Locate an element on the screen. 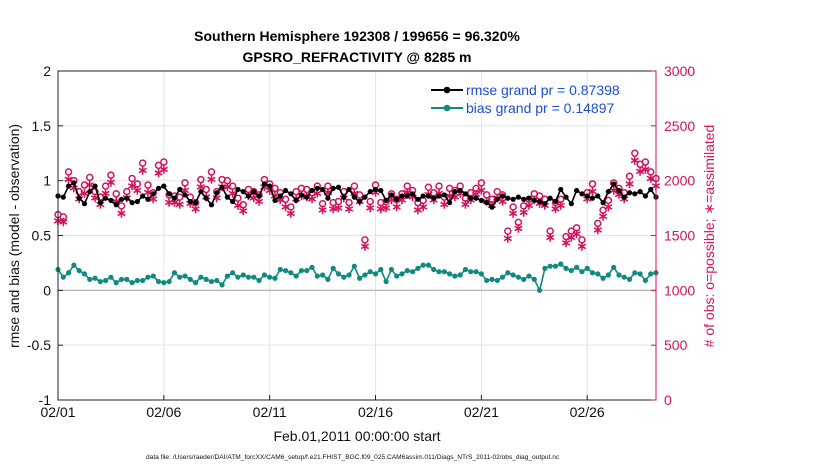  x-tick-label: 02/06 is located at coordinates (163, 412).